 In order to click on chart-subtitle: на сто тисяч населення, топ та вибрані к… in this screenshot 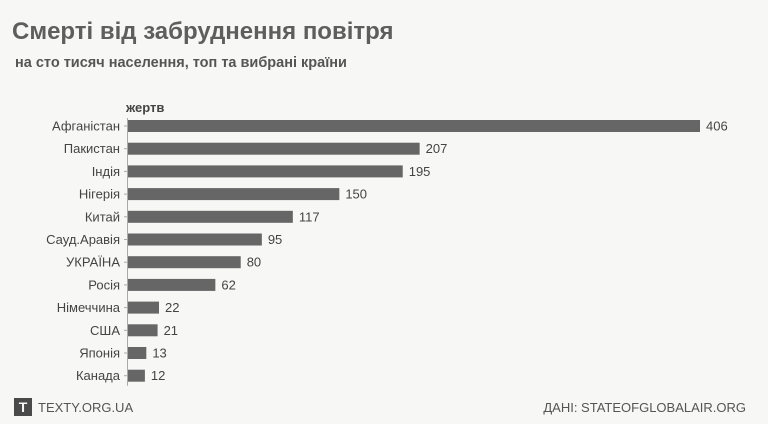, I will do `click(181, 63)`.